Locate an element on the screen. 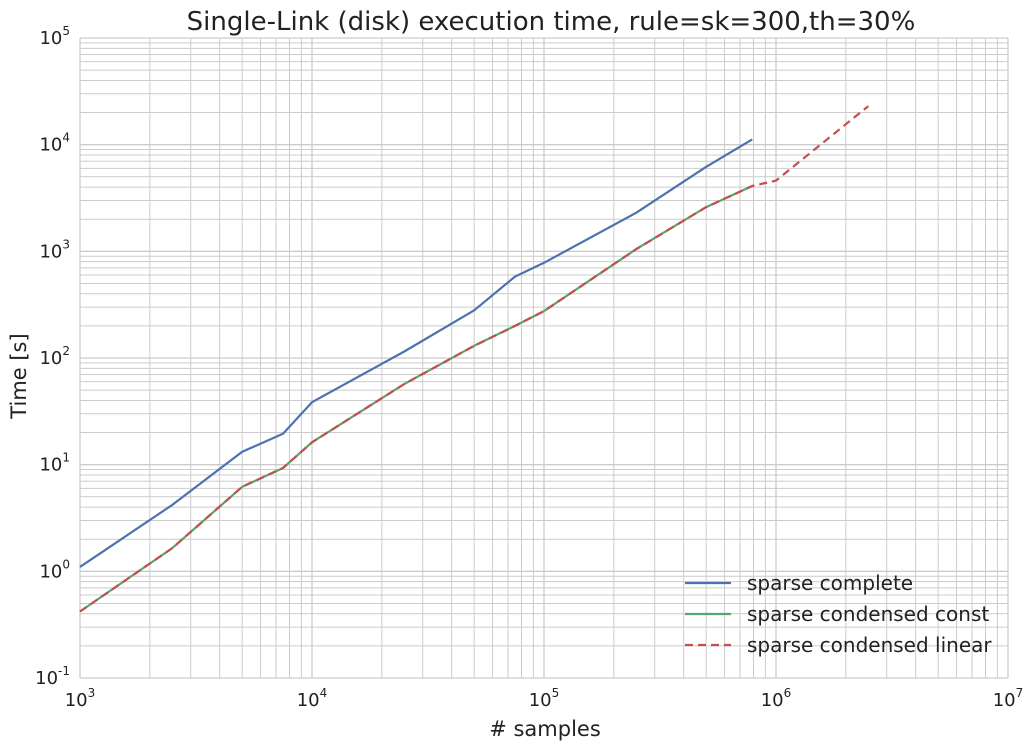 Image resolution: width=1035 pixels, height=749 pixels. y-tick-label-exponent: 4 is located at coordinates (66, 138).